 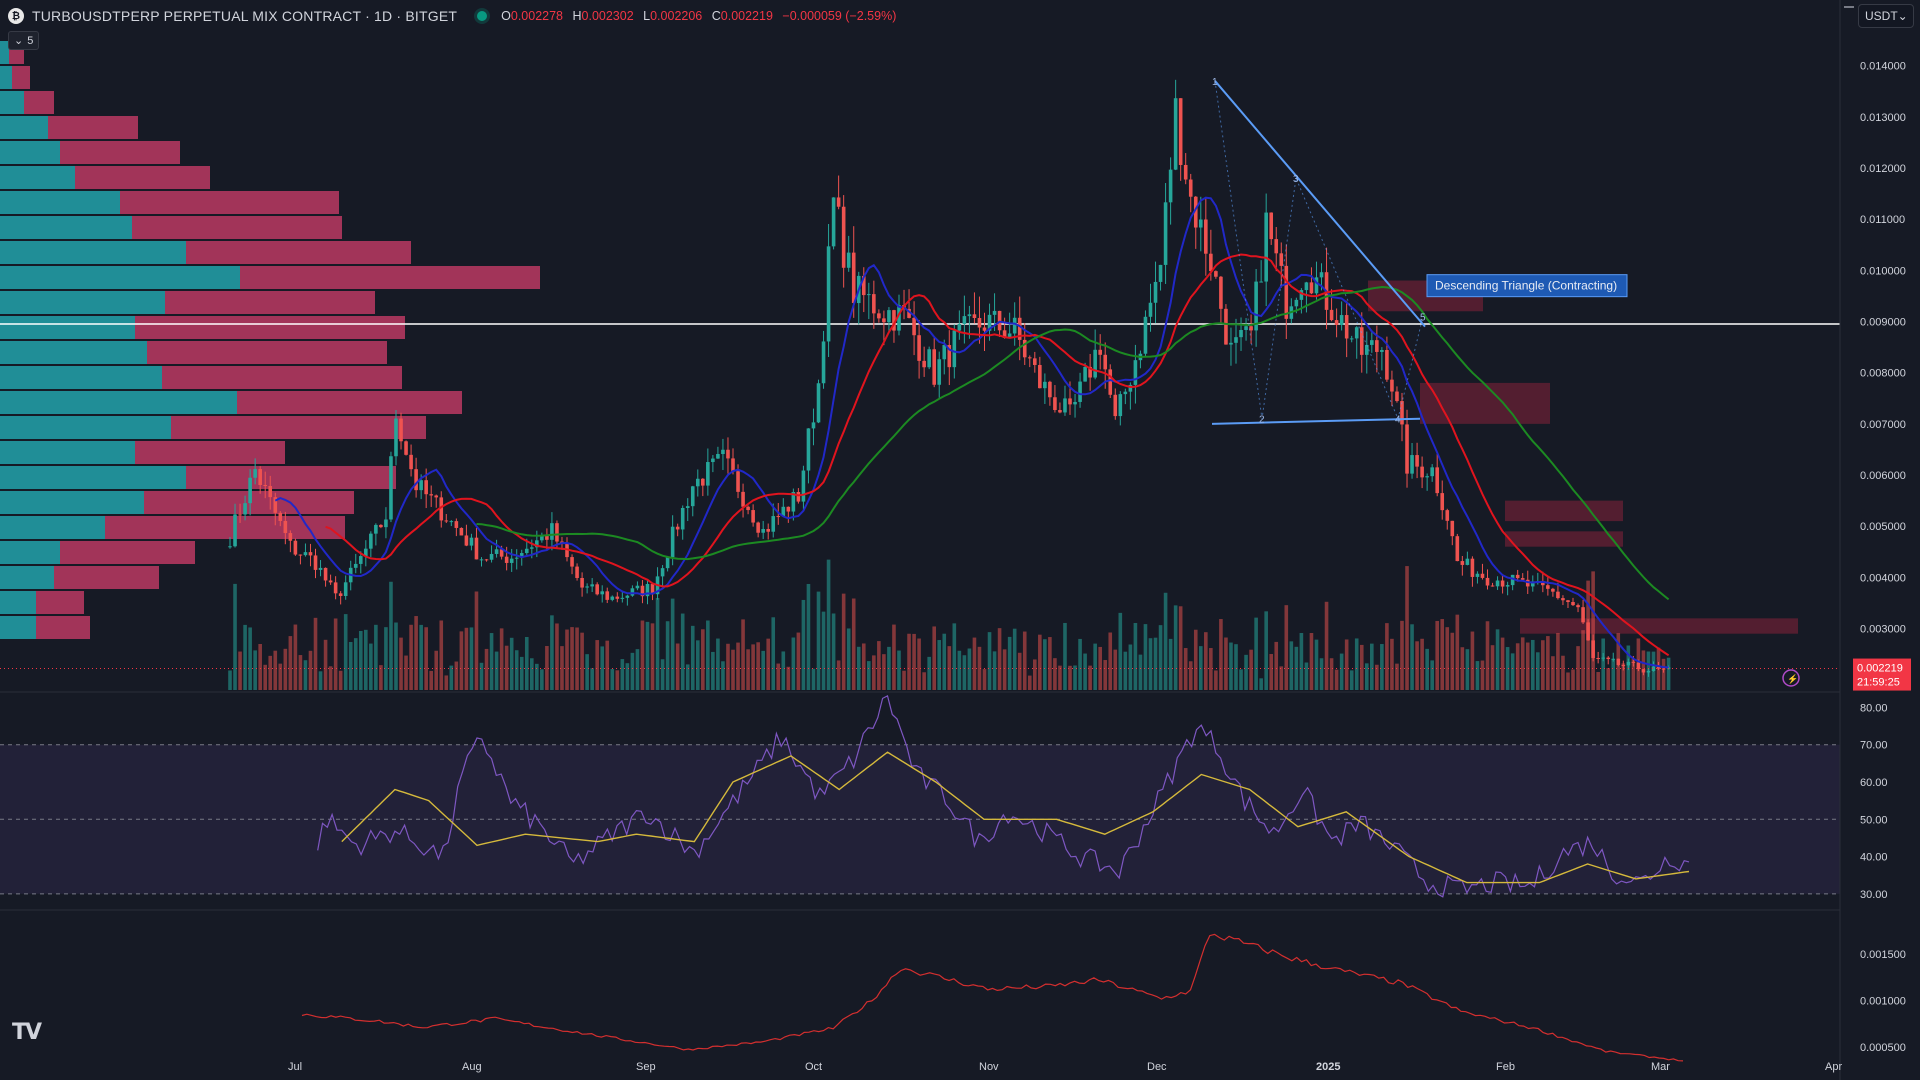 I want to click on lightning-icon, so click(x=1791, y=678).